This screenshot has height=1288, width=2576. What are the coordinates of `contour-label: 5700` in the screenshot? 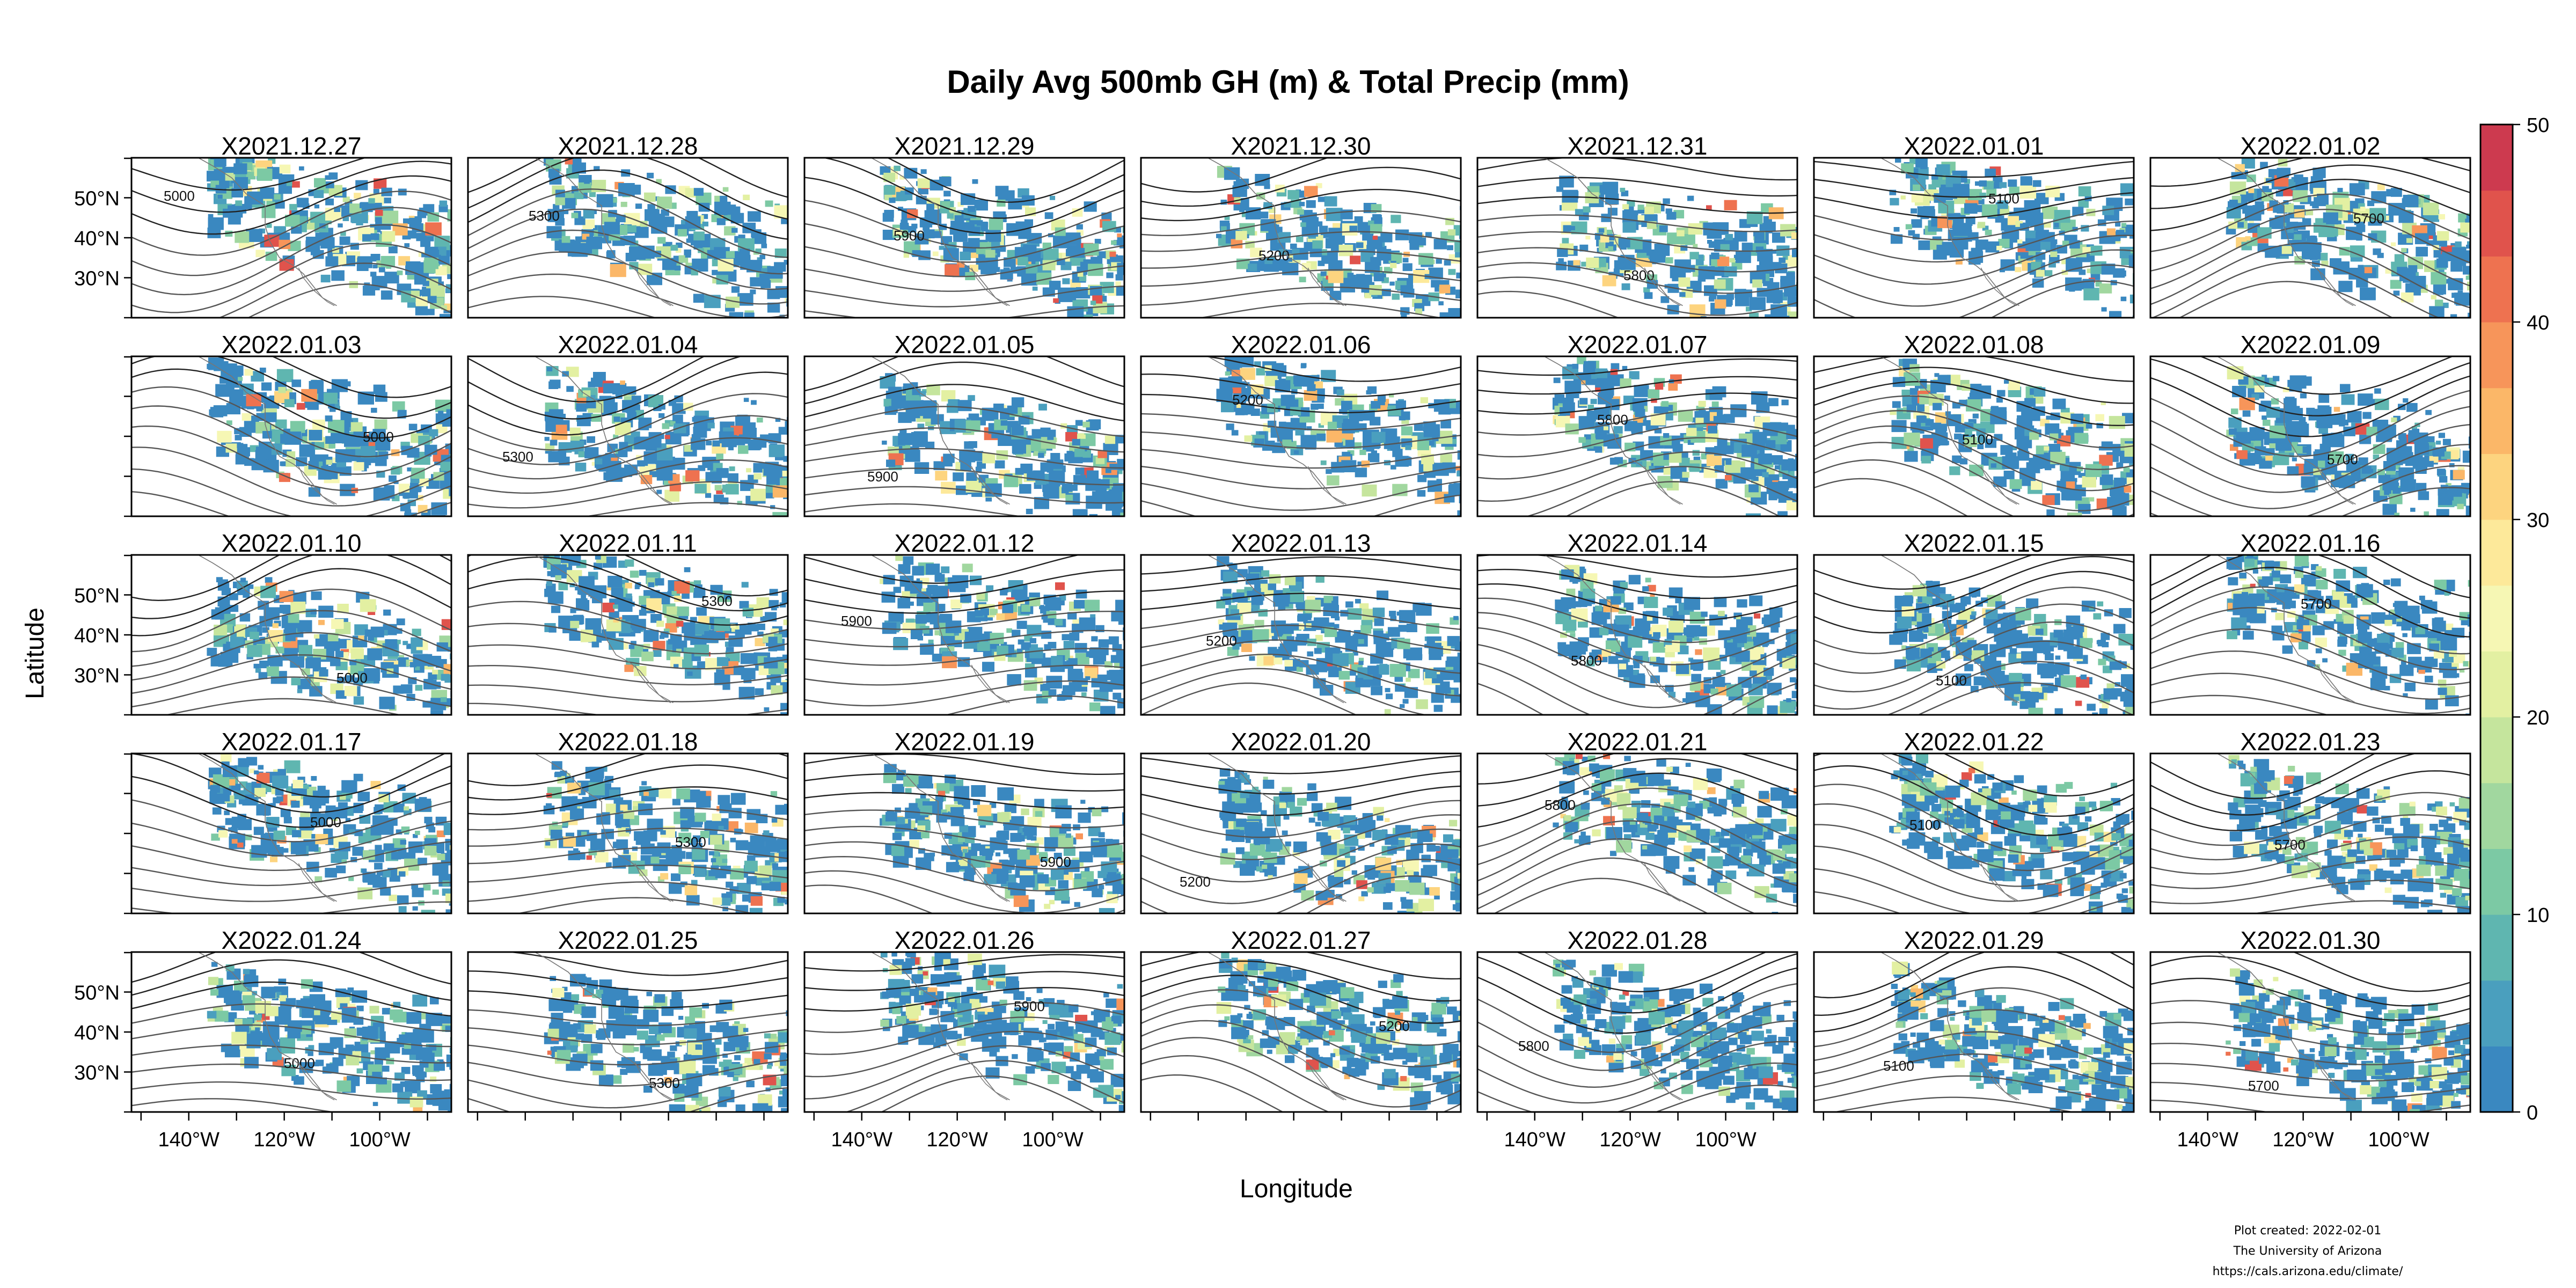 It's located at (2342, 459).